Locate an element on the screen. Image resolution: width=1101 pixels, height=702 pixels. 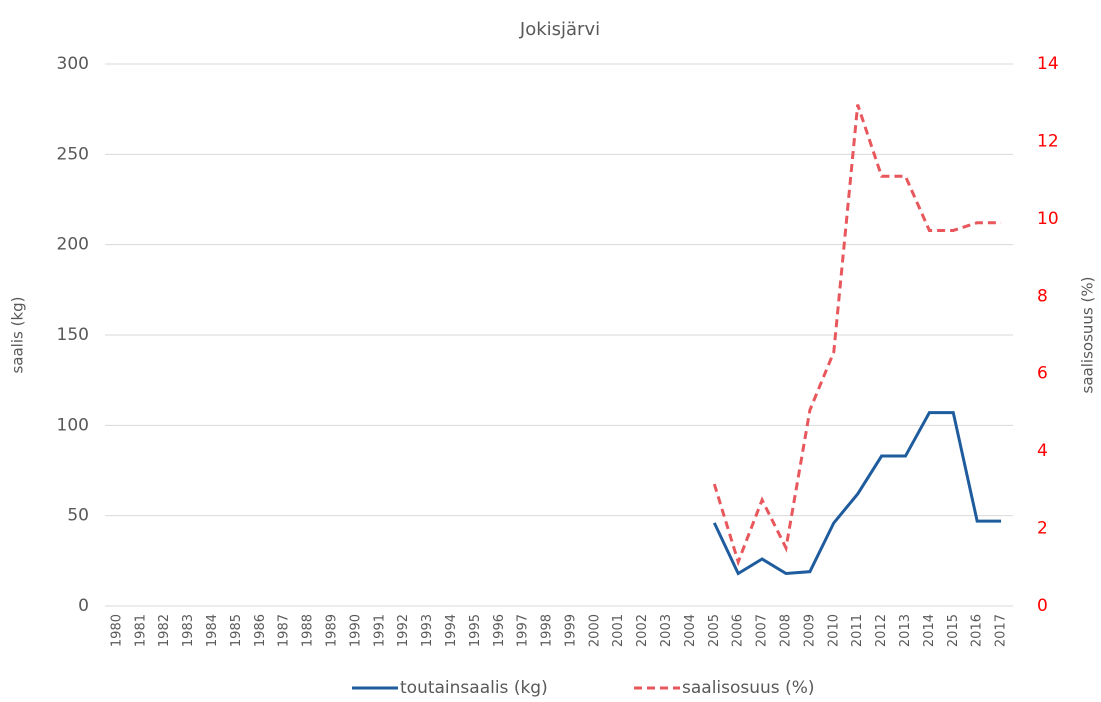
y2-axis-title: saalisosuus (%) is located at coordinates (1088, 335).